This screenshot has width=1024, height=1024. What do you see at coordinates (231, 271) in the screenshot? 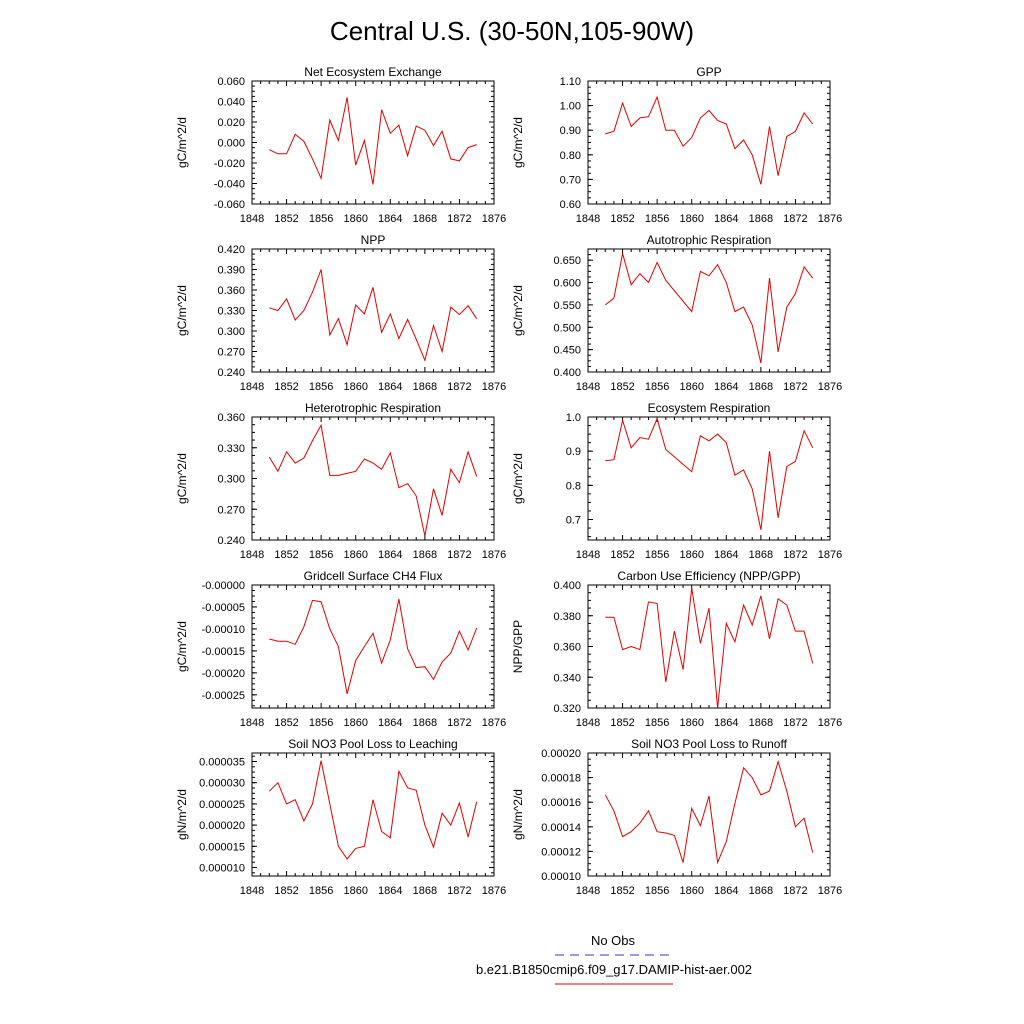
I see `y-tick-label: 0.390` at bounding box center [231, 271].